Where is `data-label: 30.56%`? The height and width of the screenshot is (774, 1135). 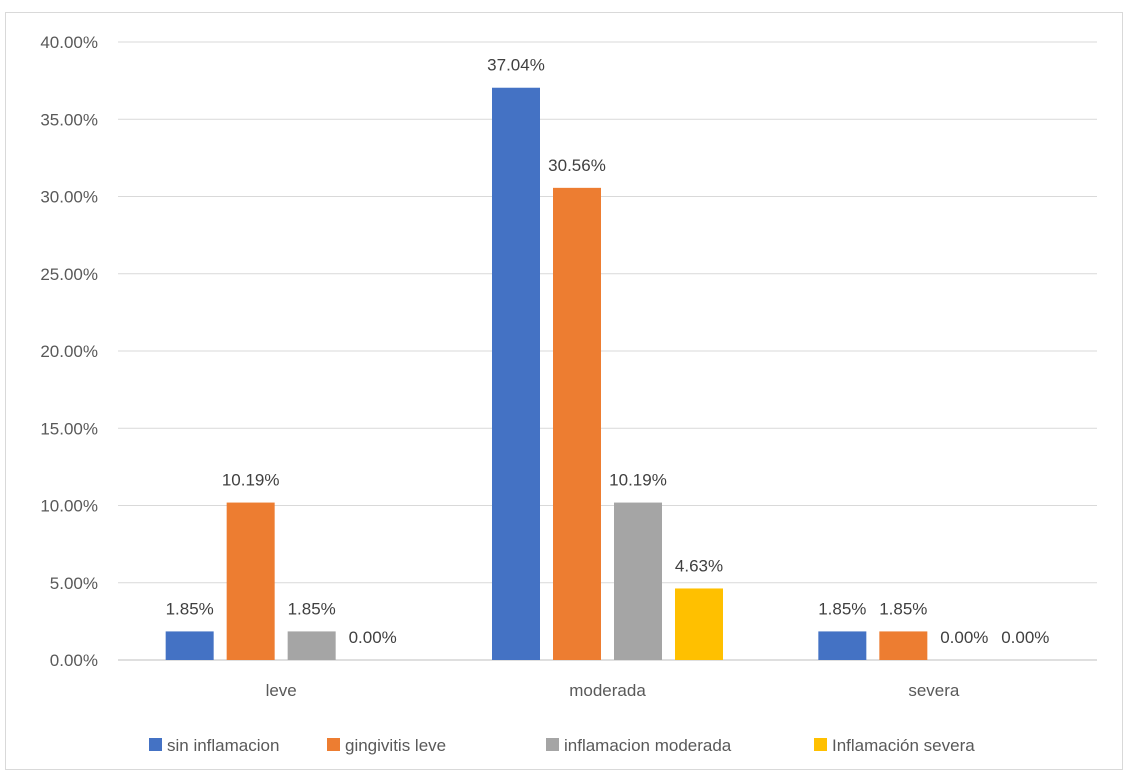 data-label: 30.56% is located at coordinates (577, 165).